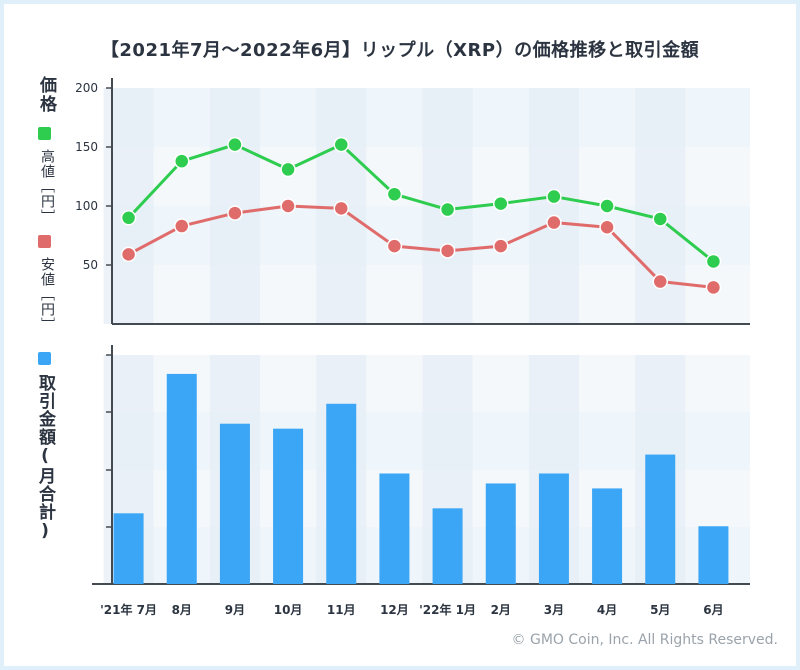 This screenshot has height=670, width=800. I want to click on high-legend-swatch, so click(44, 133).